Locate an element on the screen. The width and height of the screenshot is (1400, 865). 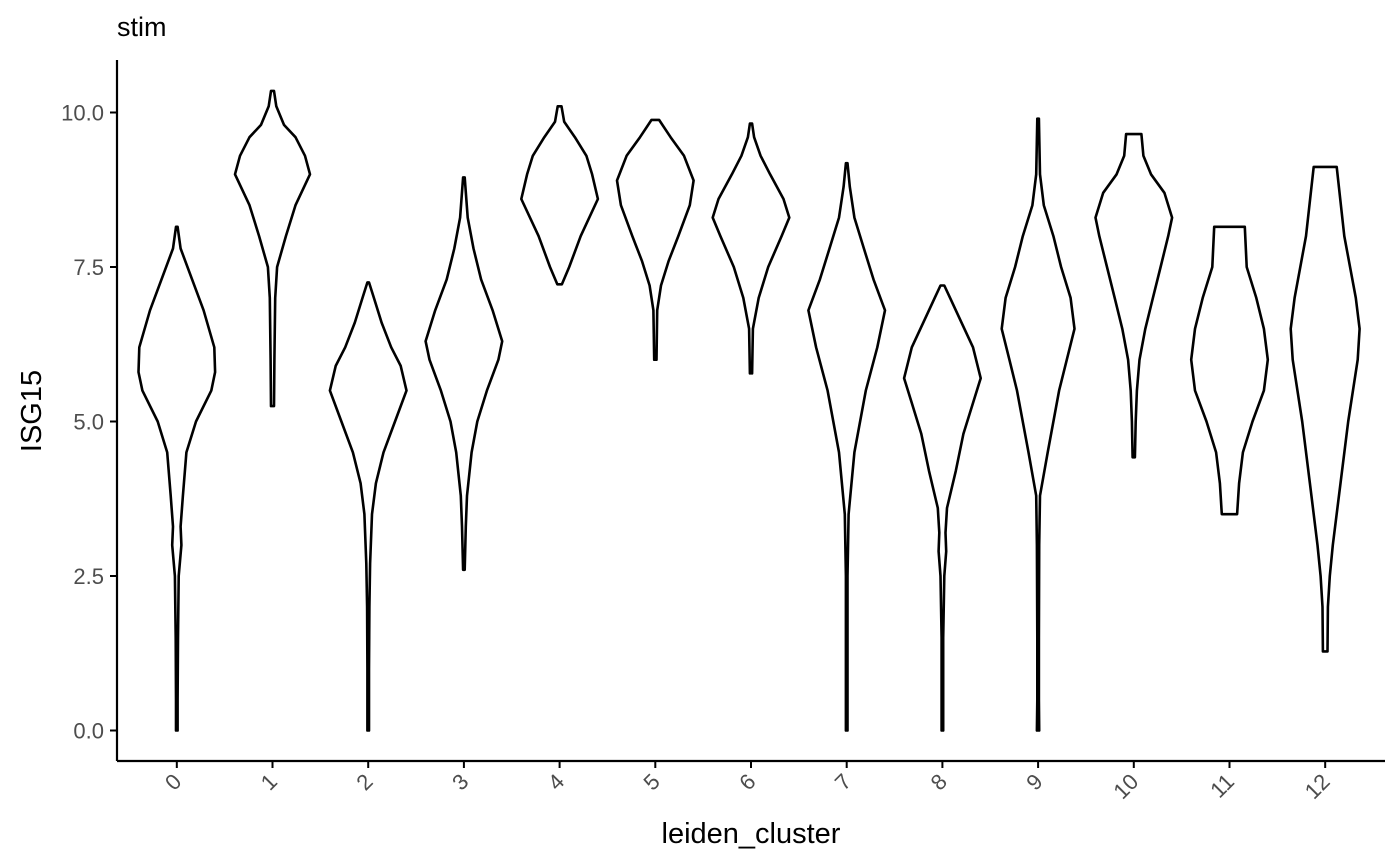
x-tick-label: 3 is located at coordinates (460, 782).